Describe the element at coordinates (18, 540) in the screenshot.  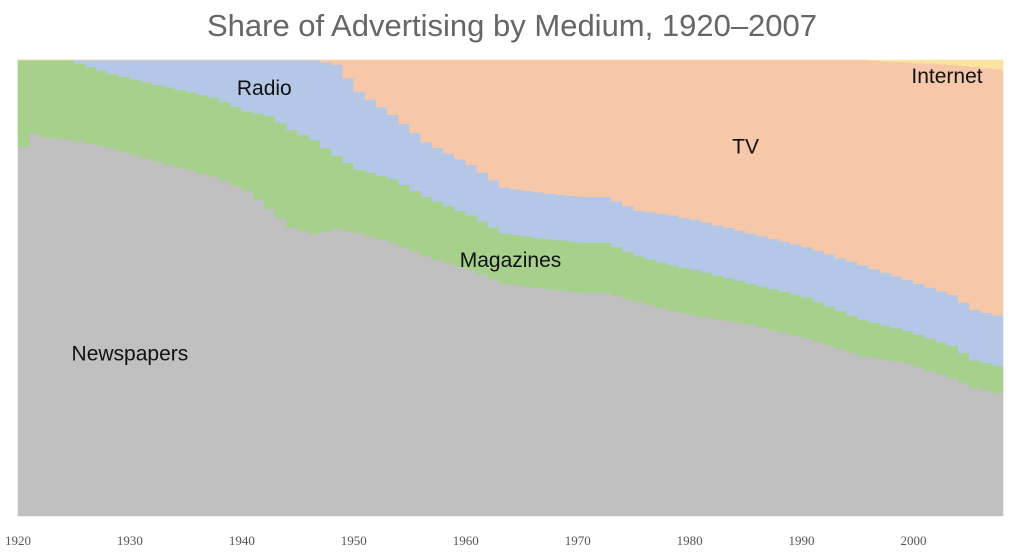
I see `x-tick-1920: 1920` at that location.